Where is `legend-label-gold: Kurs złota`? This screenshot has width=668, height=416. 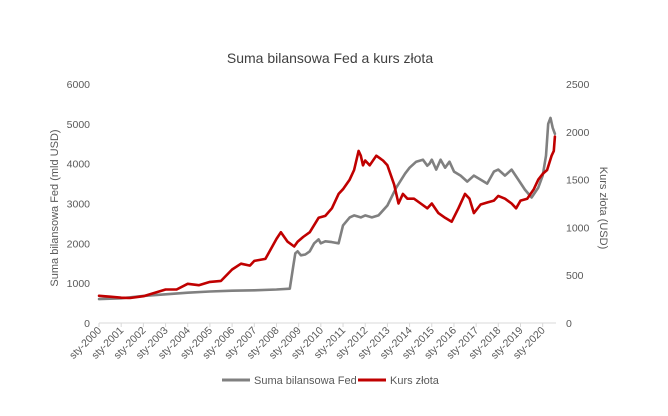
legend-label-gold: Kurs złota is located at coordinates (415, 381).